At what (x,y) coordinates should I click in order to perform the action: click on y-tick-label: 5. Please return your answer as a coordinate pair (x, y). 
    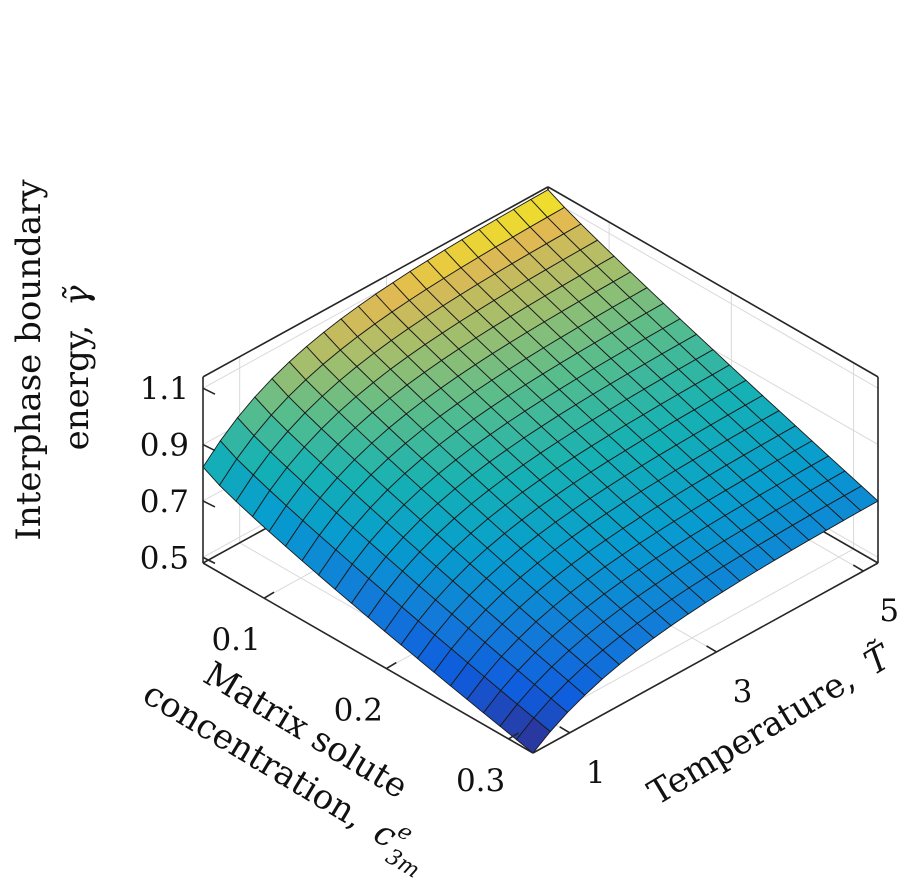
    Looking at the image, I should click on (889, 611).